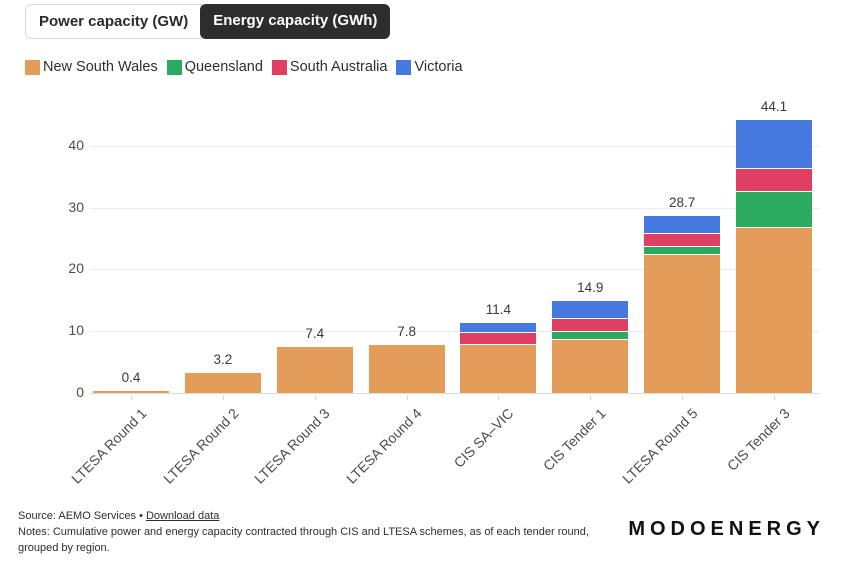 The image size is (841, 561). Describe the element at coordinates (590, 325) in the screenshot. I see `bar-cis-tender-1-south-australia` at that location.